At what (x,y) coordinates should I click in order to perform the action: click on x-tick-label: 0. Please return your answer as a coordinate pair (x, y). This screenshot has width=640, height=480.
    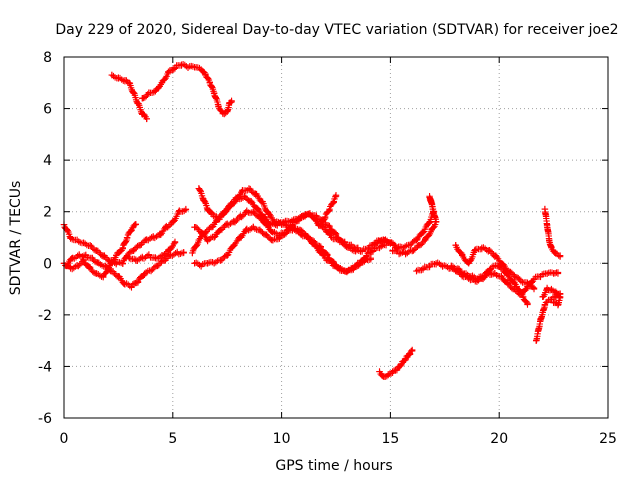
    Looking at the image, I should click on (64, 439).